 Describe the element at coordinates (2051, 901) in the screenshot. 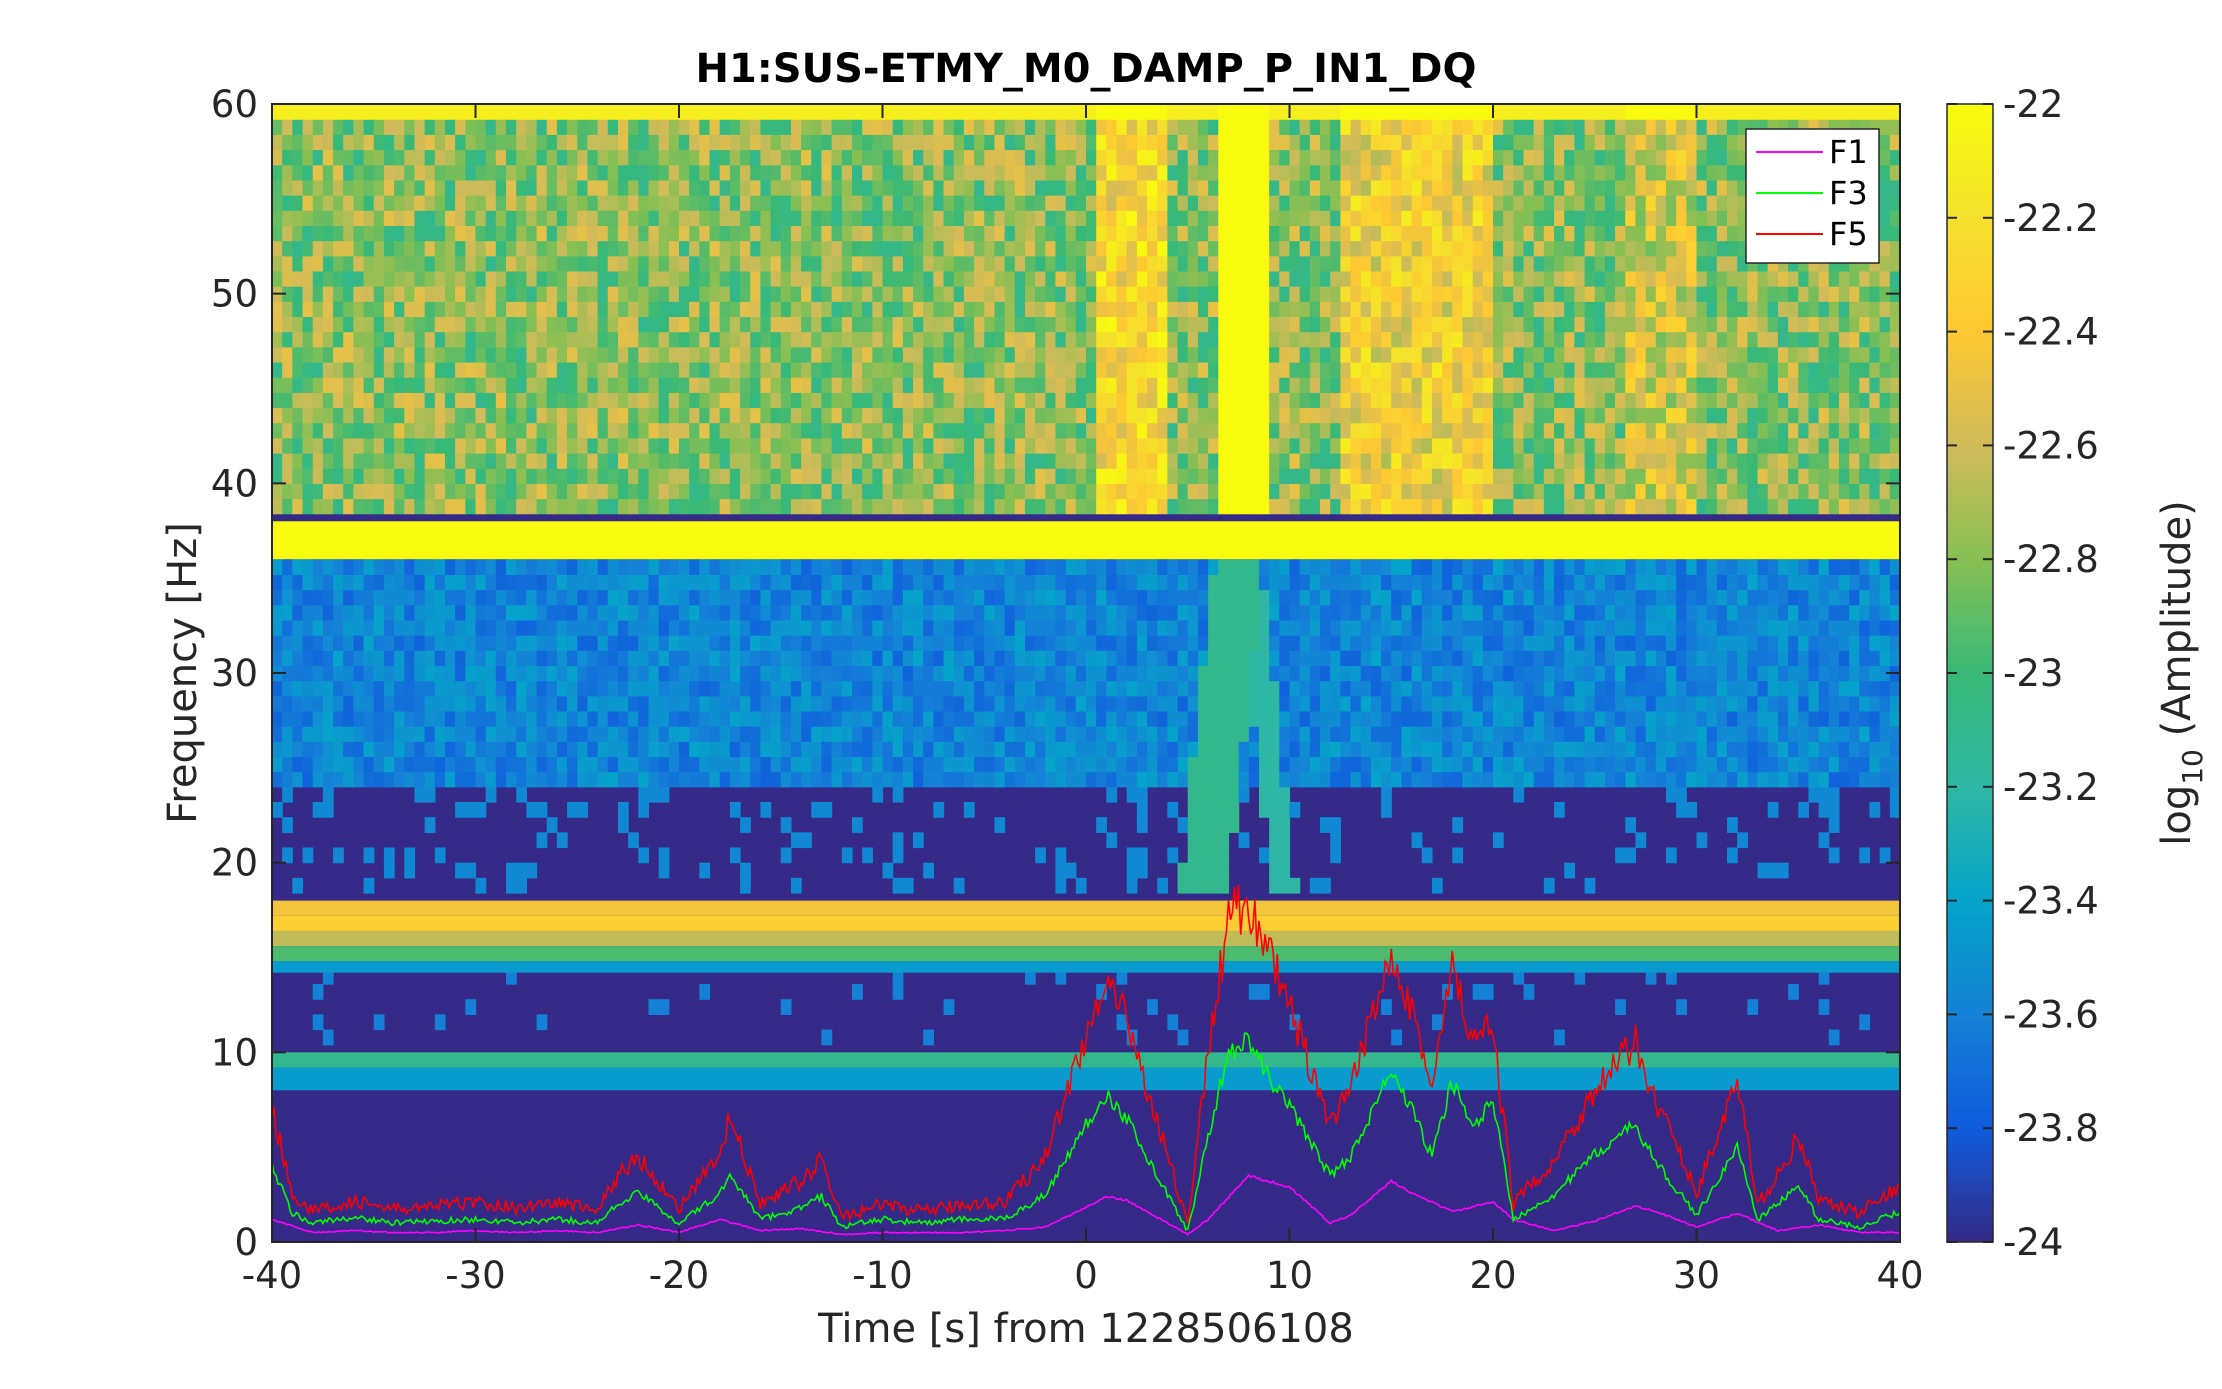

I see `colorbar-tick-label: -23.4` at that location.